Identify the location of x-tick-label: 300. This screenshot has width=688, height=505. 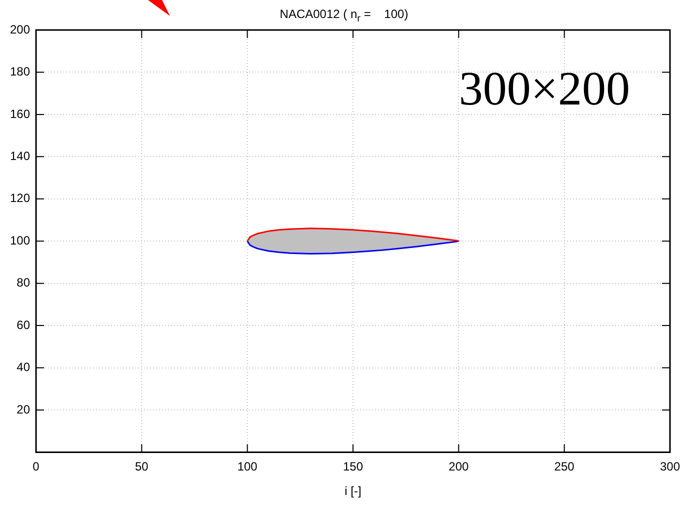
(670, 467).